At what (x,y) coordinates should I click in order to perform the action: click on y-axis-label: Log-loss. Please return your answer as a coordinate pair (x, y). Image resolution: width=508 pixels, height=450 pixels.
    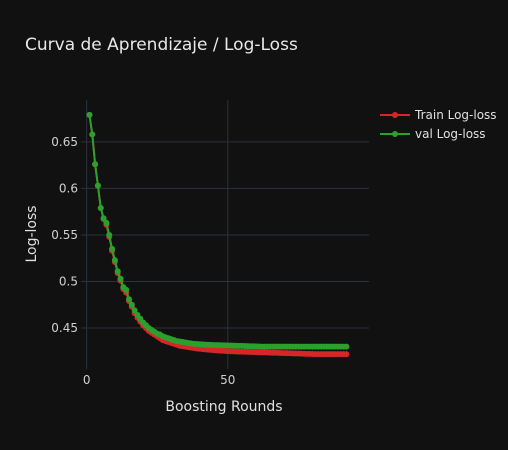
    Looking at the image, I should click on (32, 233).